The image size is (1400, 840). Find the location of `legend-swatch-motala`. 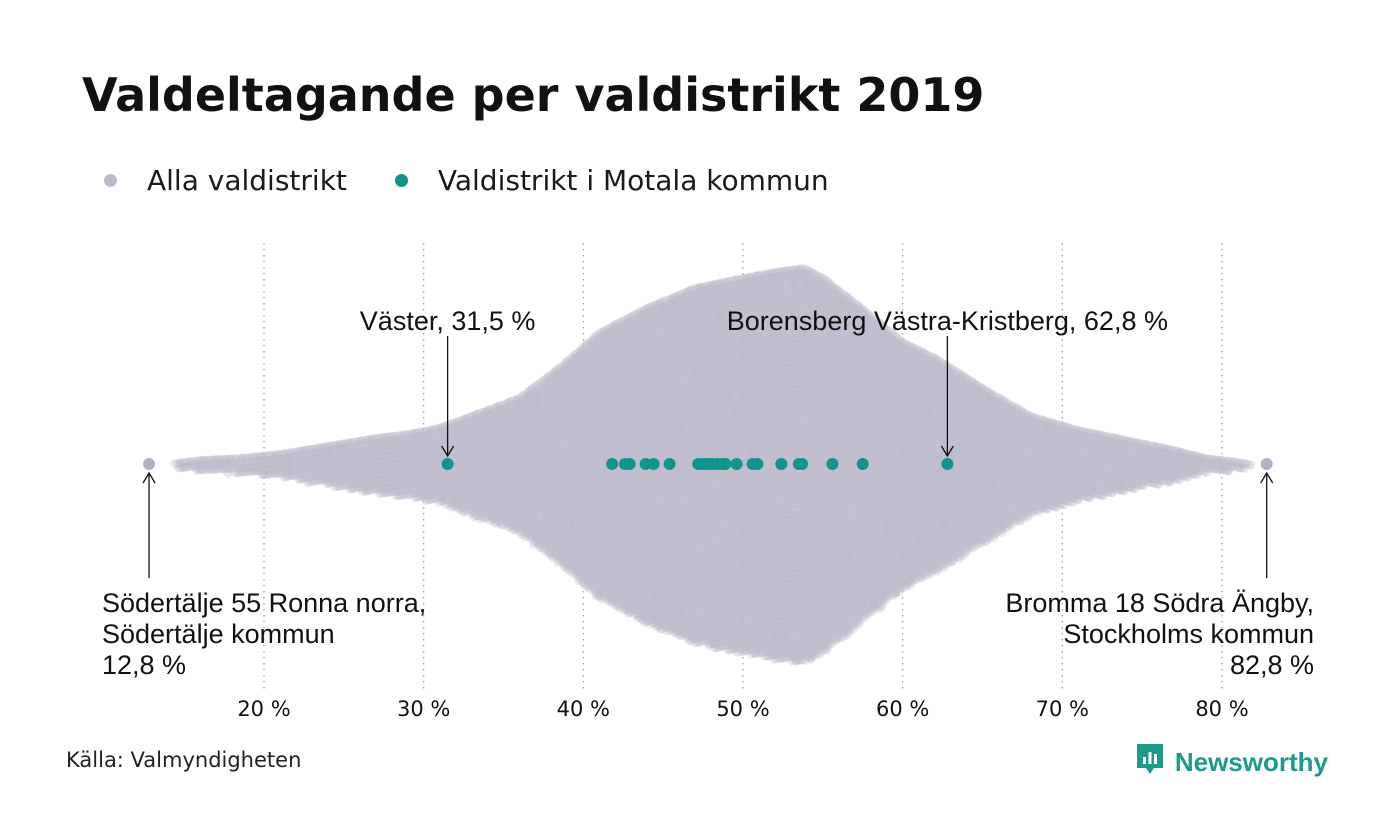

legend-swatch-motala is located at coordinates (401, 180).